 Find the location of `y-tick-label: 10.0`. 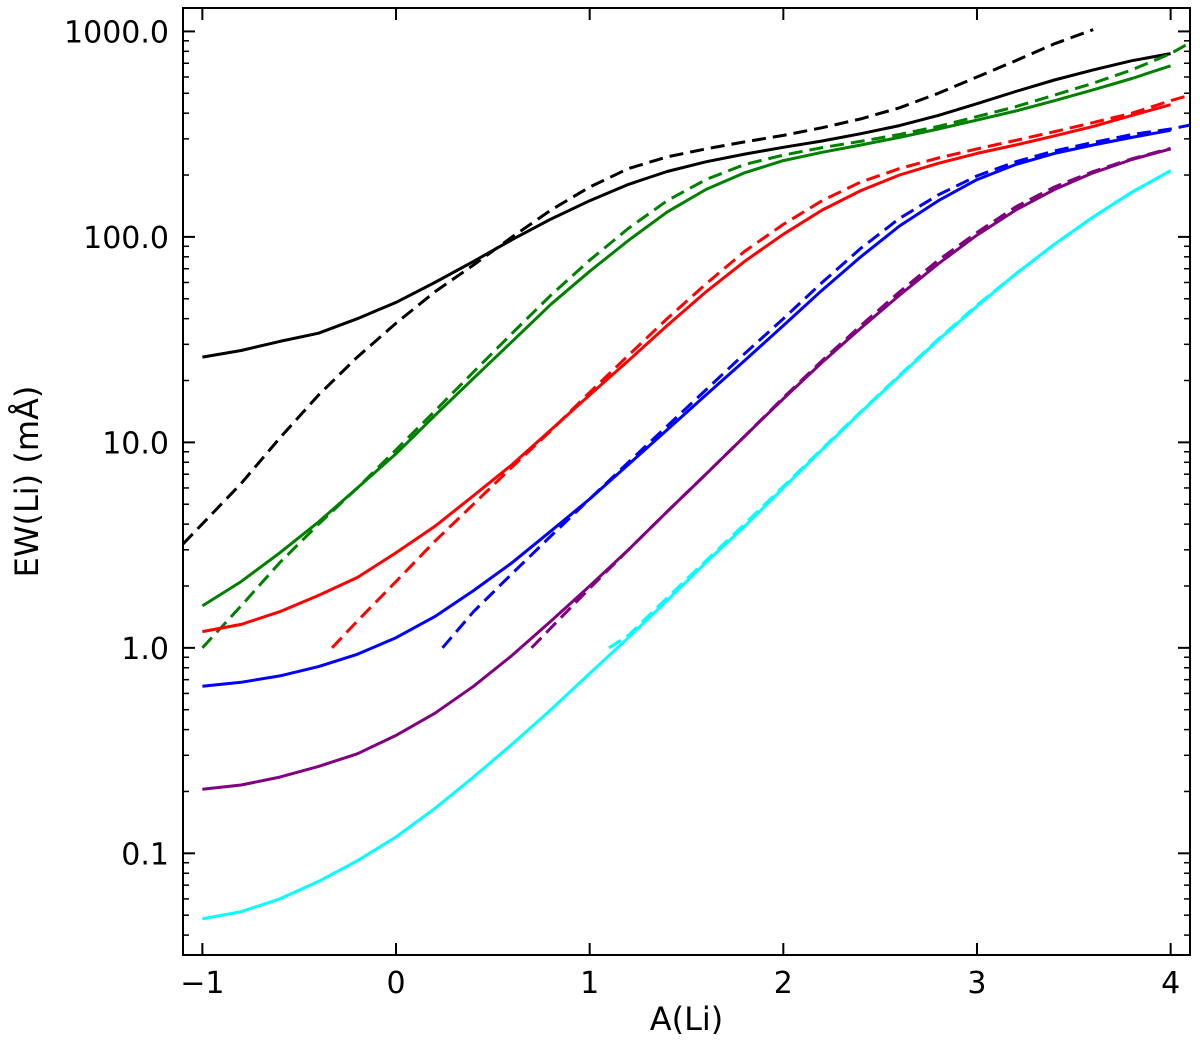

y-tick-label: 10.0 is located at coordinates (135, 443).